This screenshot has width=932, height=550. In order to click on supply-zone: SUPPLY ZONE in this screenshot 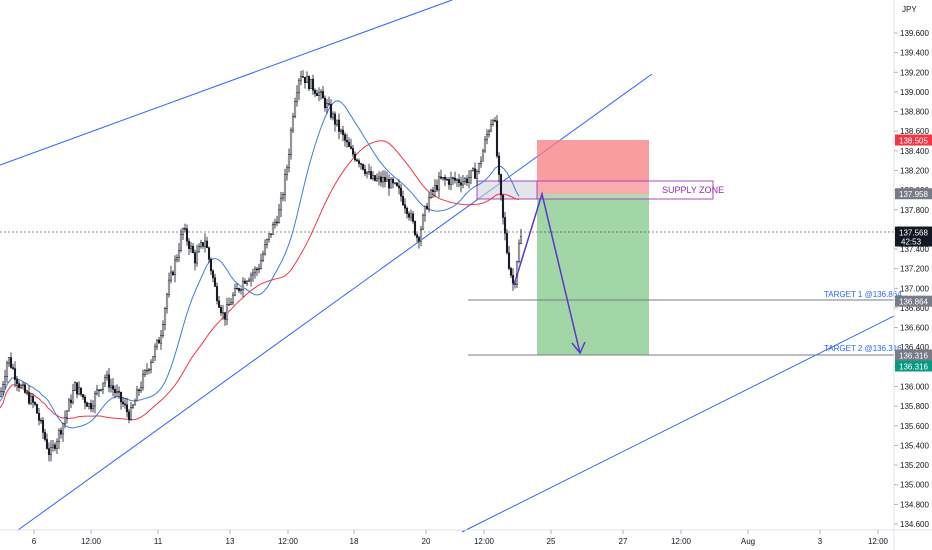, I will do `click(600, 190)`.